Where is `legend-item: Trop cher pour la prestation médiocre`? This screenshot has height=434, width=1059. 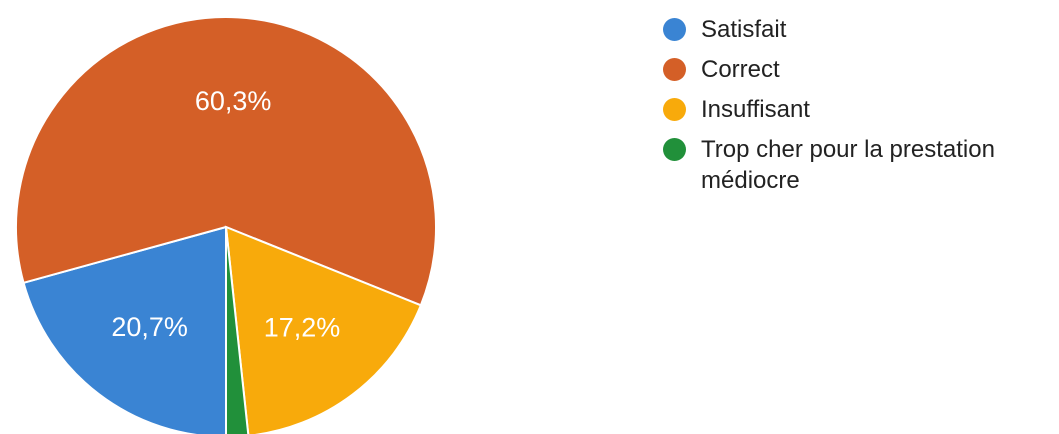 legend-item: Trop cher pour la prestation médiocre is located at coordinates (858, 165).